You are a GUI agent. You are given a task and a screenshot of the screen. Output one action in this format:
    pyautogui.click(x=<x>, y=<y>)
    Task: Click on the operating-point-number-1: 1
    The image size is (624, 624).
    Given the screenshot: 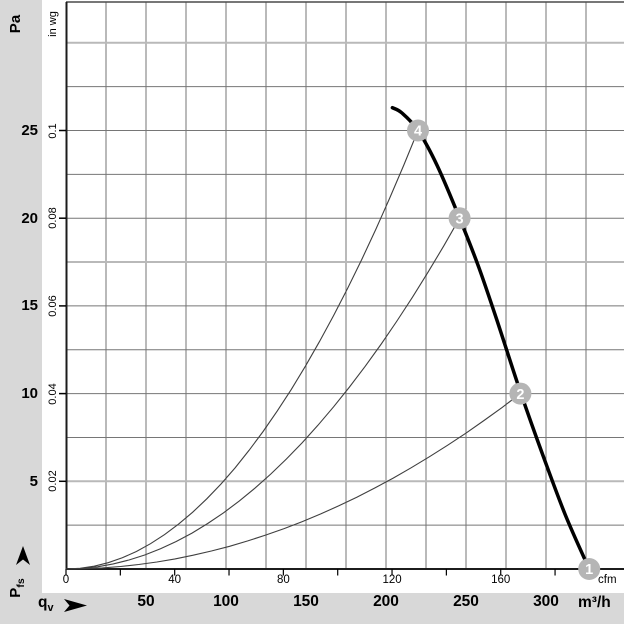 What is the action you would take?
    pyautogui.click(x=589, y=570)
    